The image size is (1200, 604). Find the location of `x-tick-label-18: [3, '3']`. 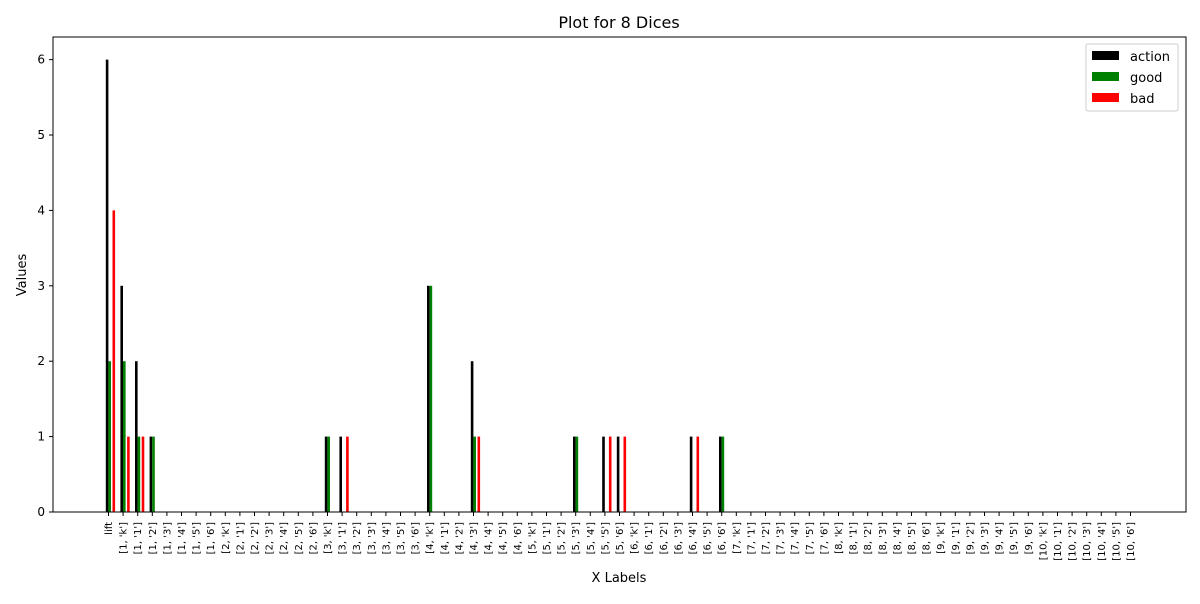

x-tick-label-18: [3, '3'] is located at coordinates (372, 538).